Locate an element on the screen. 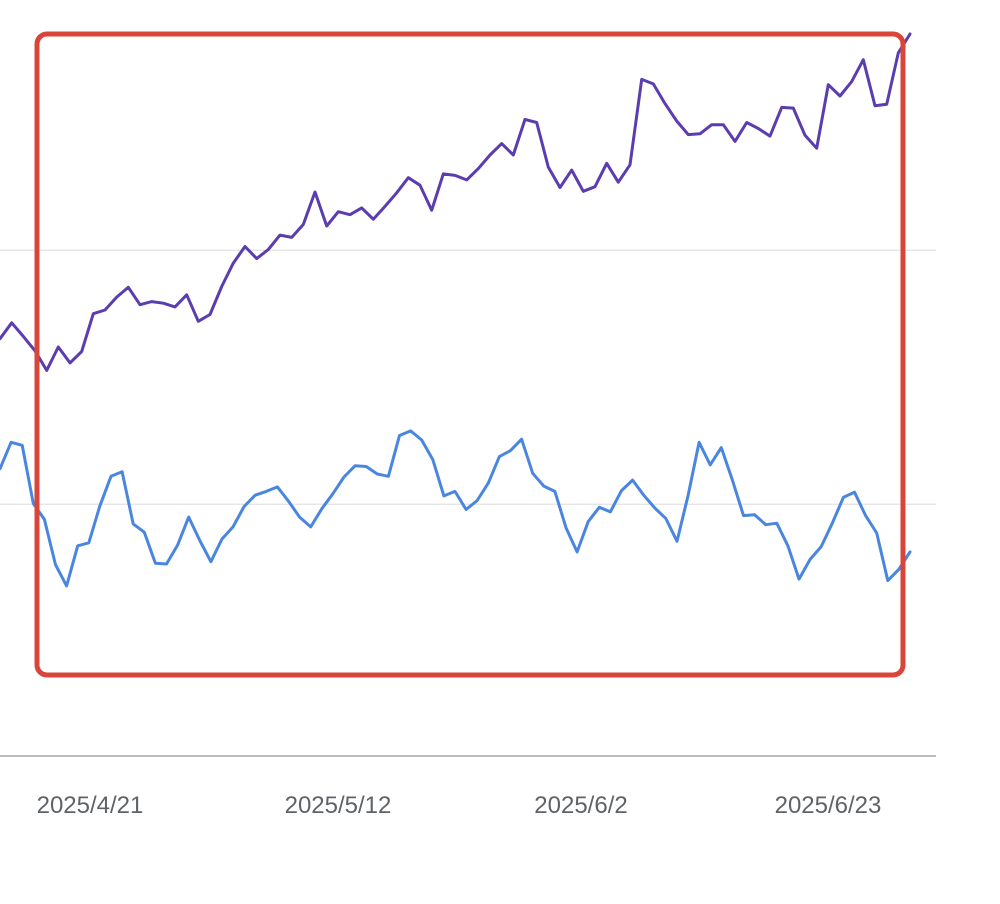  x-tick-label: 2025/4/21 is located at coordinates (90, 805).